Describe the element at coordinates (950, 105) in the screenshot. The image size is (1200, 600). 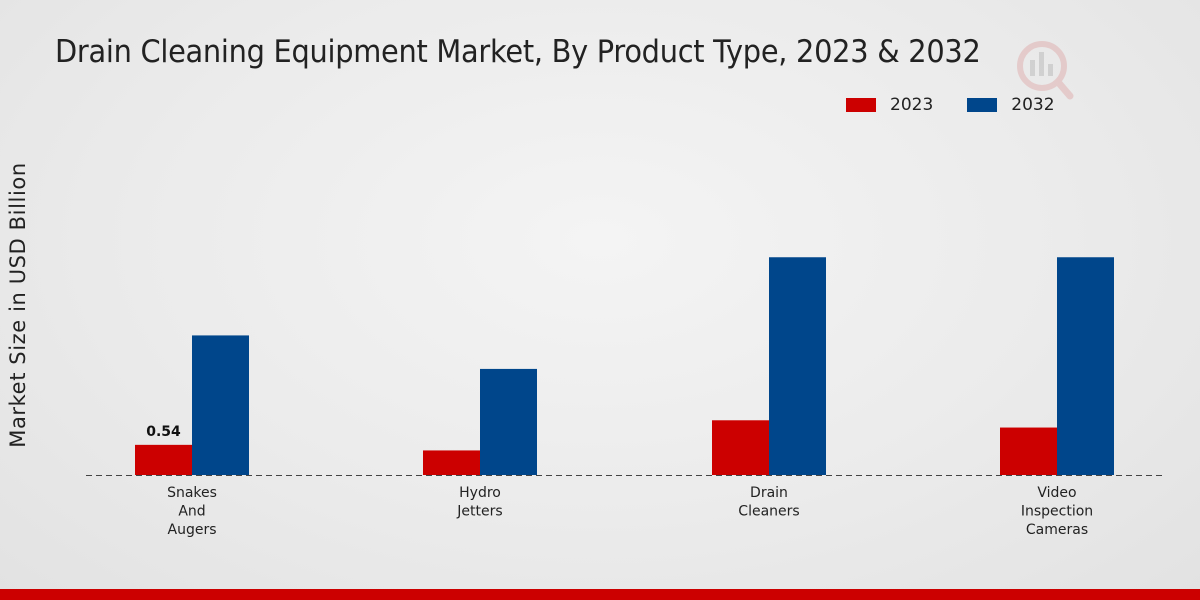
I see `chart-legend: 2023 2032` at that location.